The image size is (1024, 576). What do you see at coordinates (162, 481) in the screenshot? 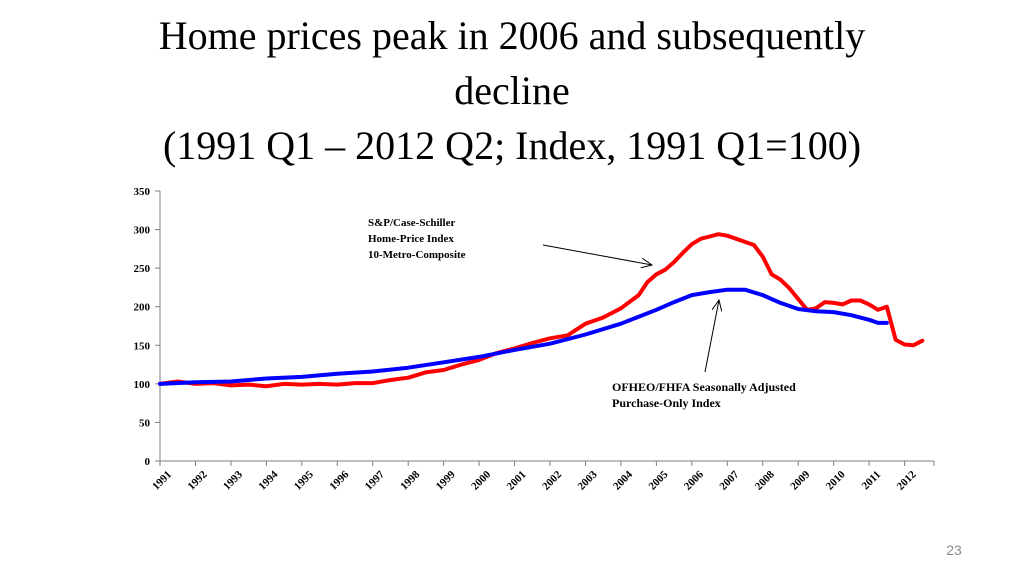
I see `x-tick-label: 1991` at bounding box center [162, 481].